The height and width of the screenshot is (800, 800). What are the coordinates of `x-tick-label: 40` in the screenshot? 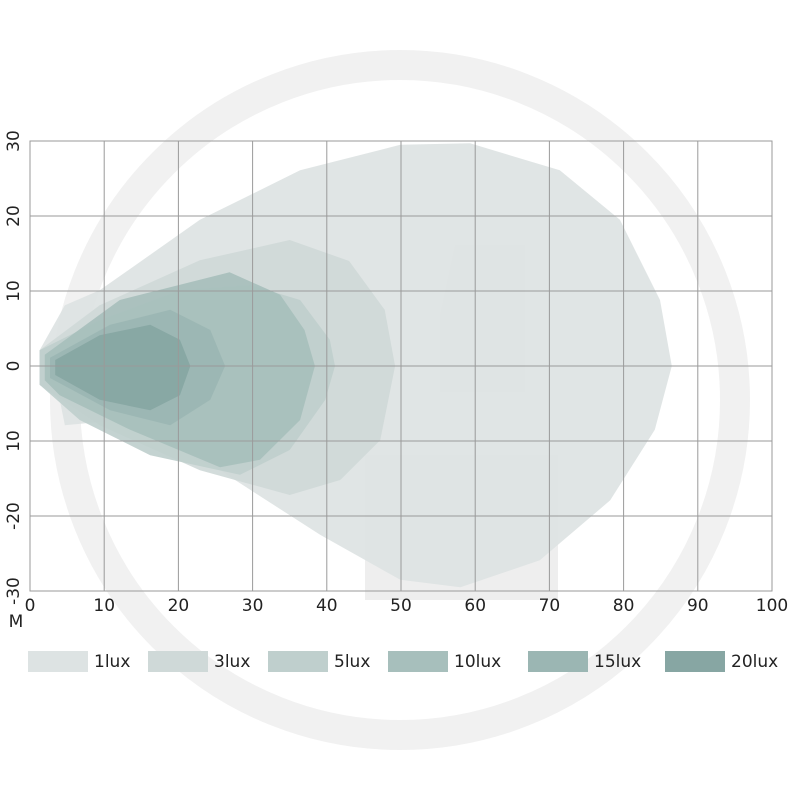 It's located at (327, 606).